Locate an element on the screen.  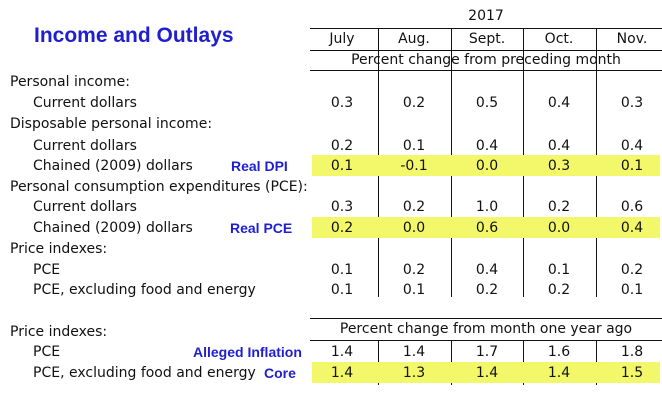
annotation-label: Real PCE is located at coordinates (261, 228).